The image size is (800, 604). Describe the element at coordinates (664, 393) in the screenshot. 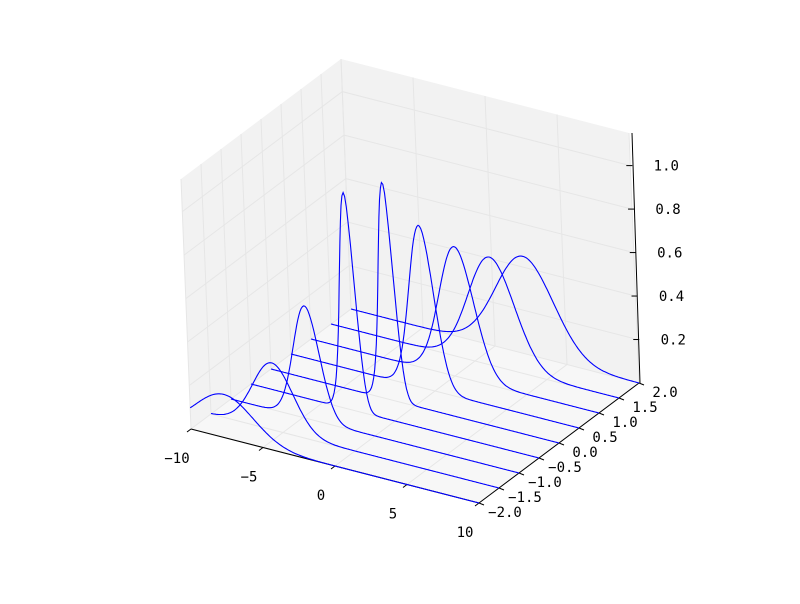

I see `y-tick-label: 2.0` at that location.